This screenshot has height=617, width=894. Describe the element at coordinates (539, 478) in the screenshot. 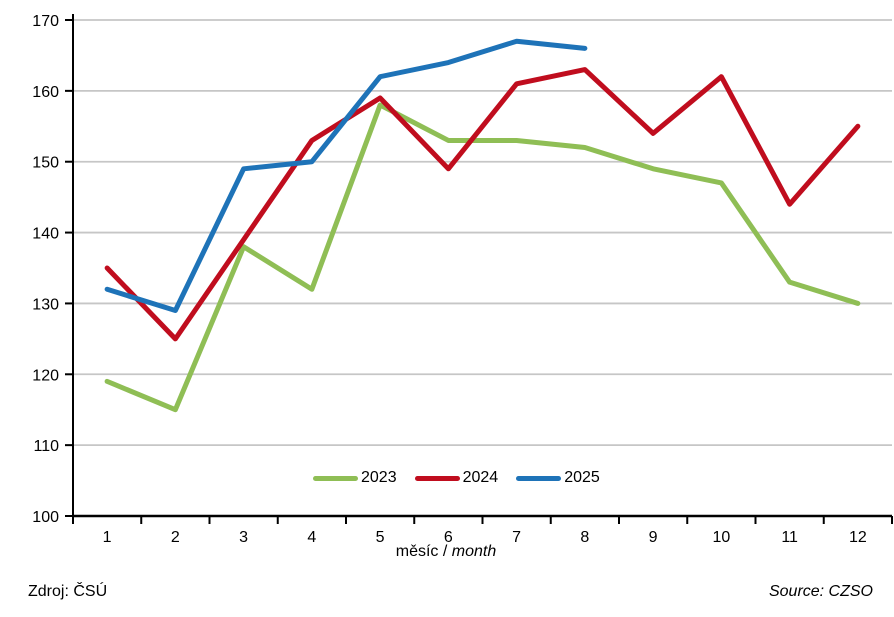

I see `legend-swatch-2025` at that location.